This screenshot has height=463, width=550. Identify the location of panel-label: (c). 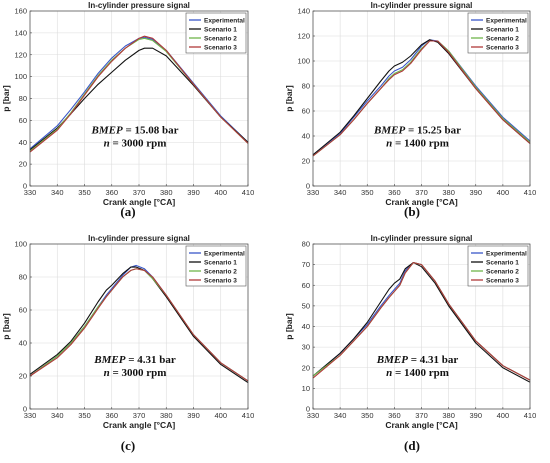
(128, 445).